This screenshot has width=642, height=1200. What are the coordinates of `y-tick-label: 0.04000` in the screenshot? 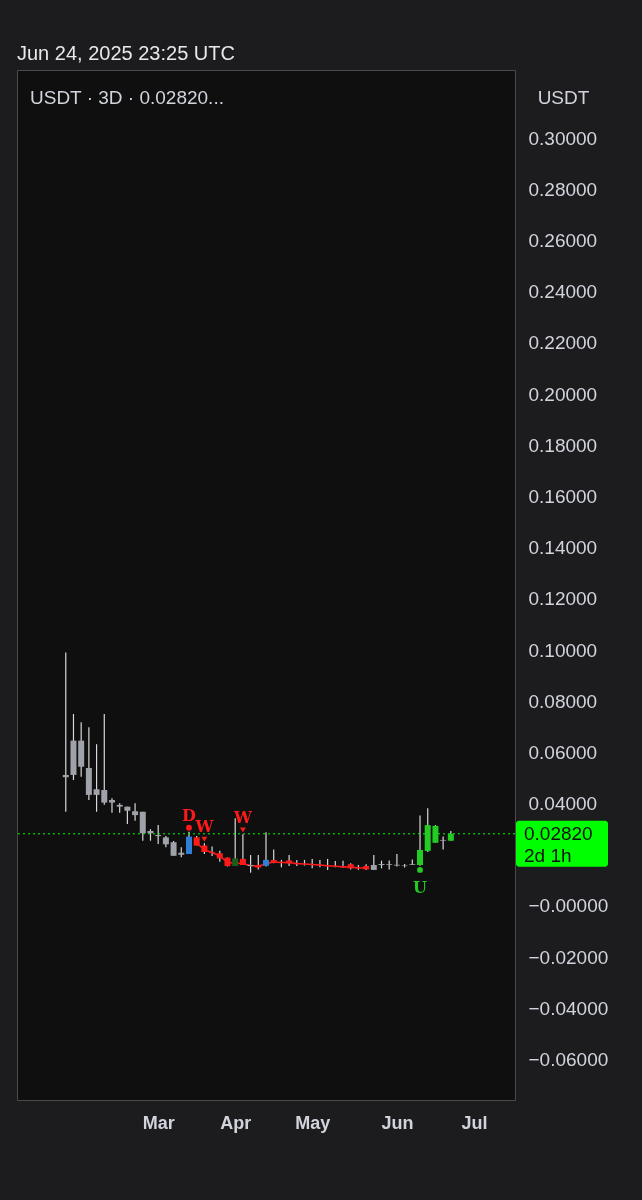 It's located at (563, 804).